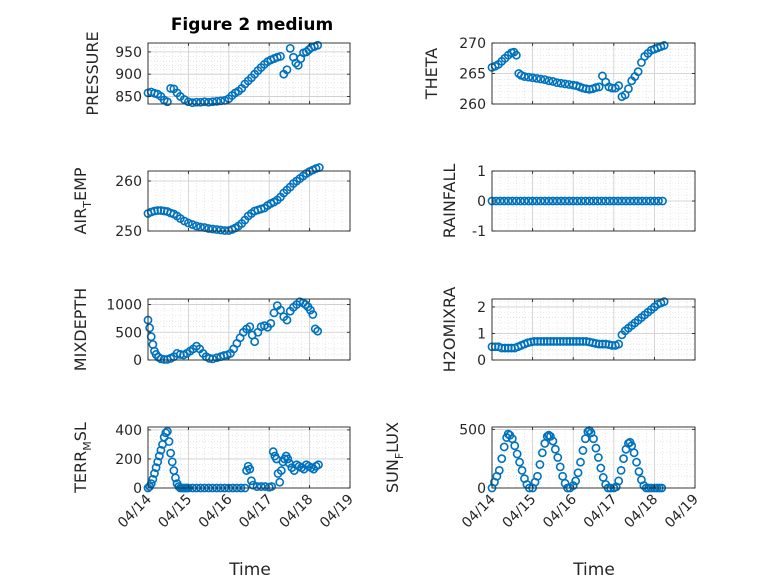 This screenshot has width=778, height=583. Describe the element at coordinates (559, 74) in the screenshot. I see `subplot-theta: THETA 260 265 270` at that location.